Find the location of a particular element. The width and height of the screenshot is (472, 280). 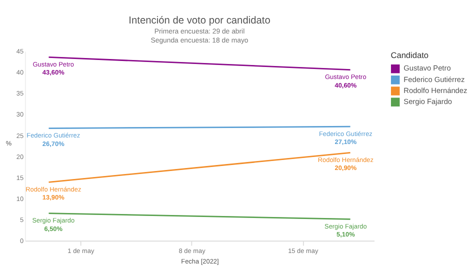

chart-title: Intención de voto por candidato is located at coordinates (199, 21).